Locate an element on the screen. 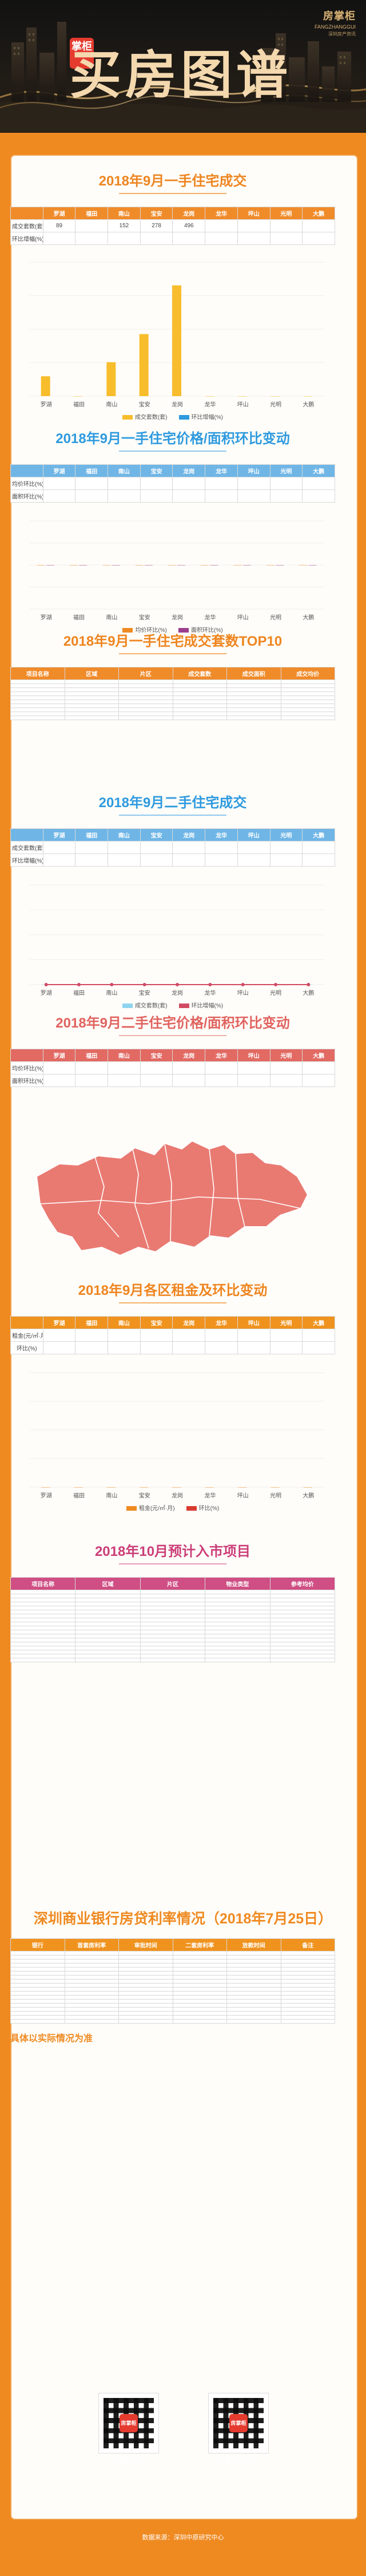 This screenshot has width=366, height=2576. table-cell: 面积环比(%) is located at coordinates (27, 1080).